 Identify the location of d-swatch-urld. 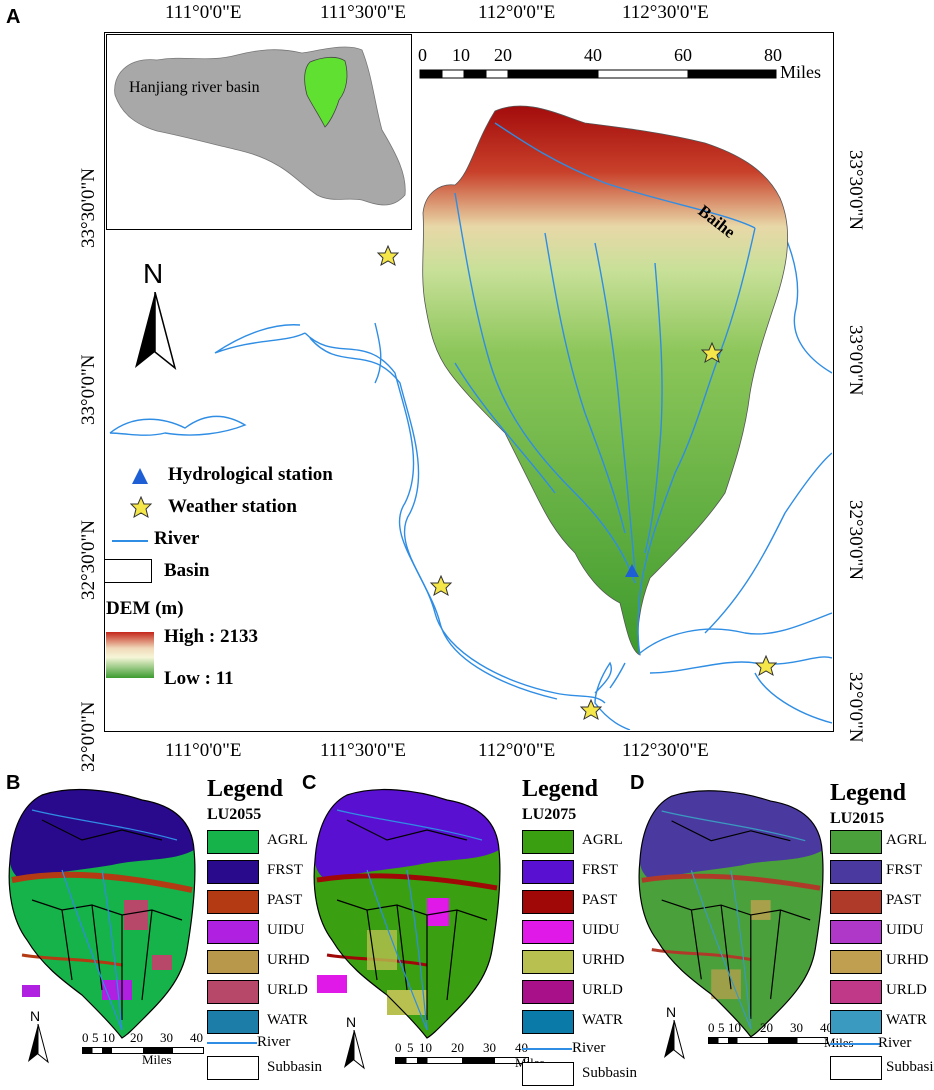
(856, 992).